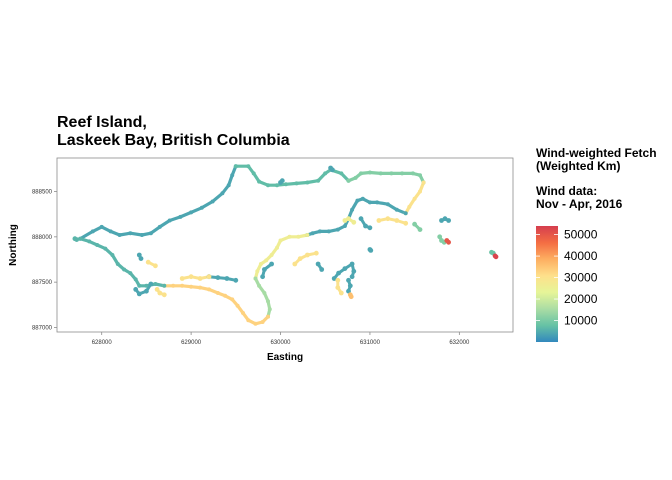  Describe the element at coordinates (566, 191) in the screenshot. I see `legend-title-line3: Wind data:` at that location.